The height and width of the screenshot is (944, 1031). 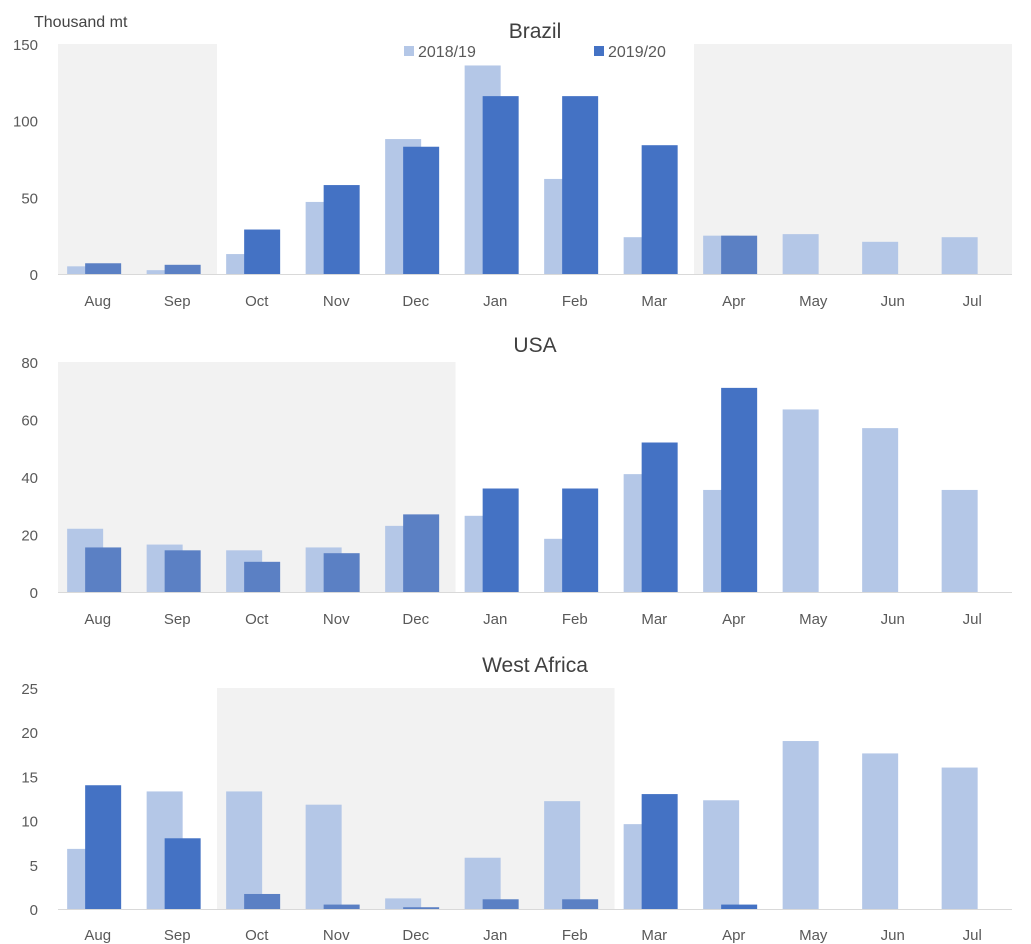 What do you see at coordinates (29, 421) in the screenshot?
I see `y-tick-label: 60` at bounding box center [29, 421].